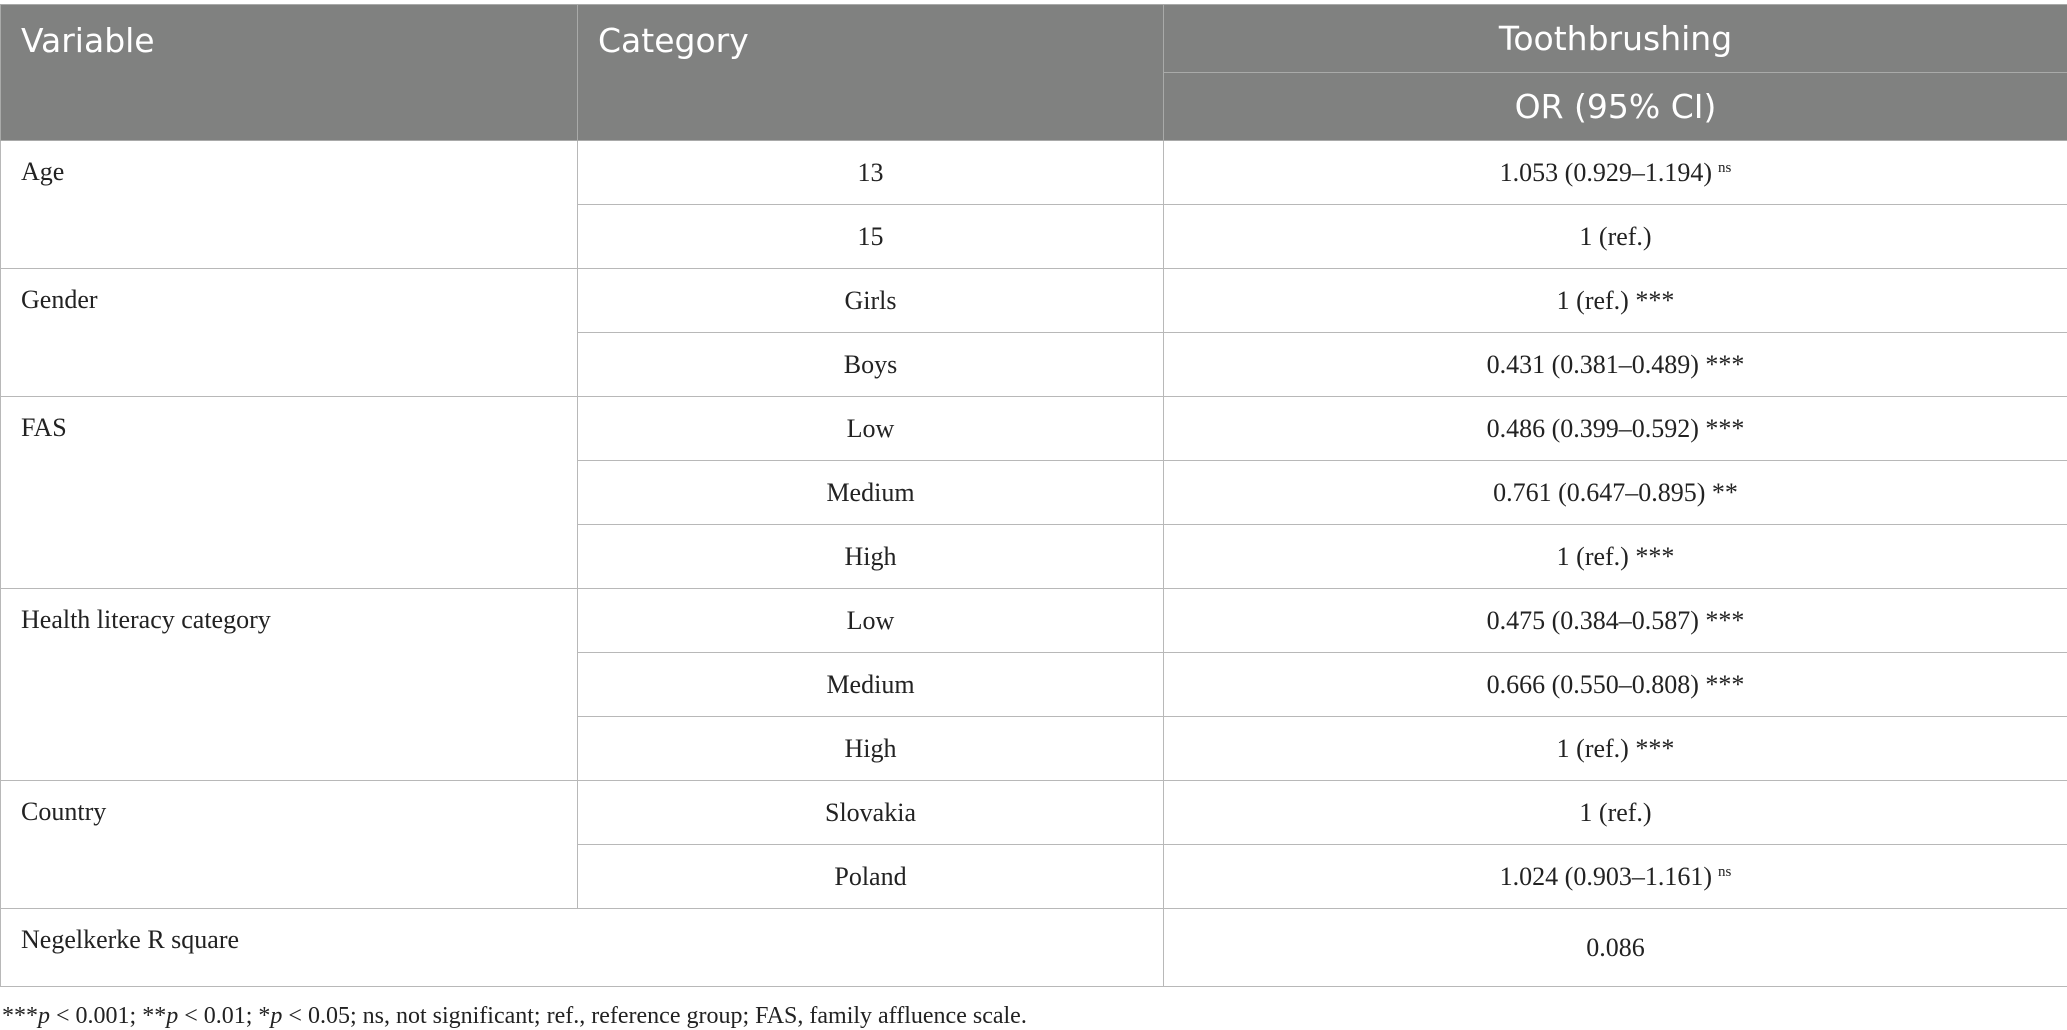  Describe the element at coordinates (1615, 948) in the screenshot. I see `summary-value: 0.086` at that location.